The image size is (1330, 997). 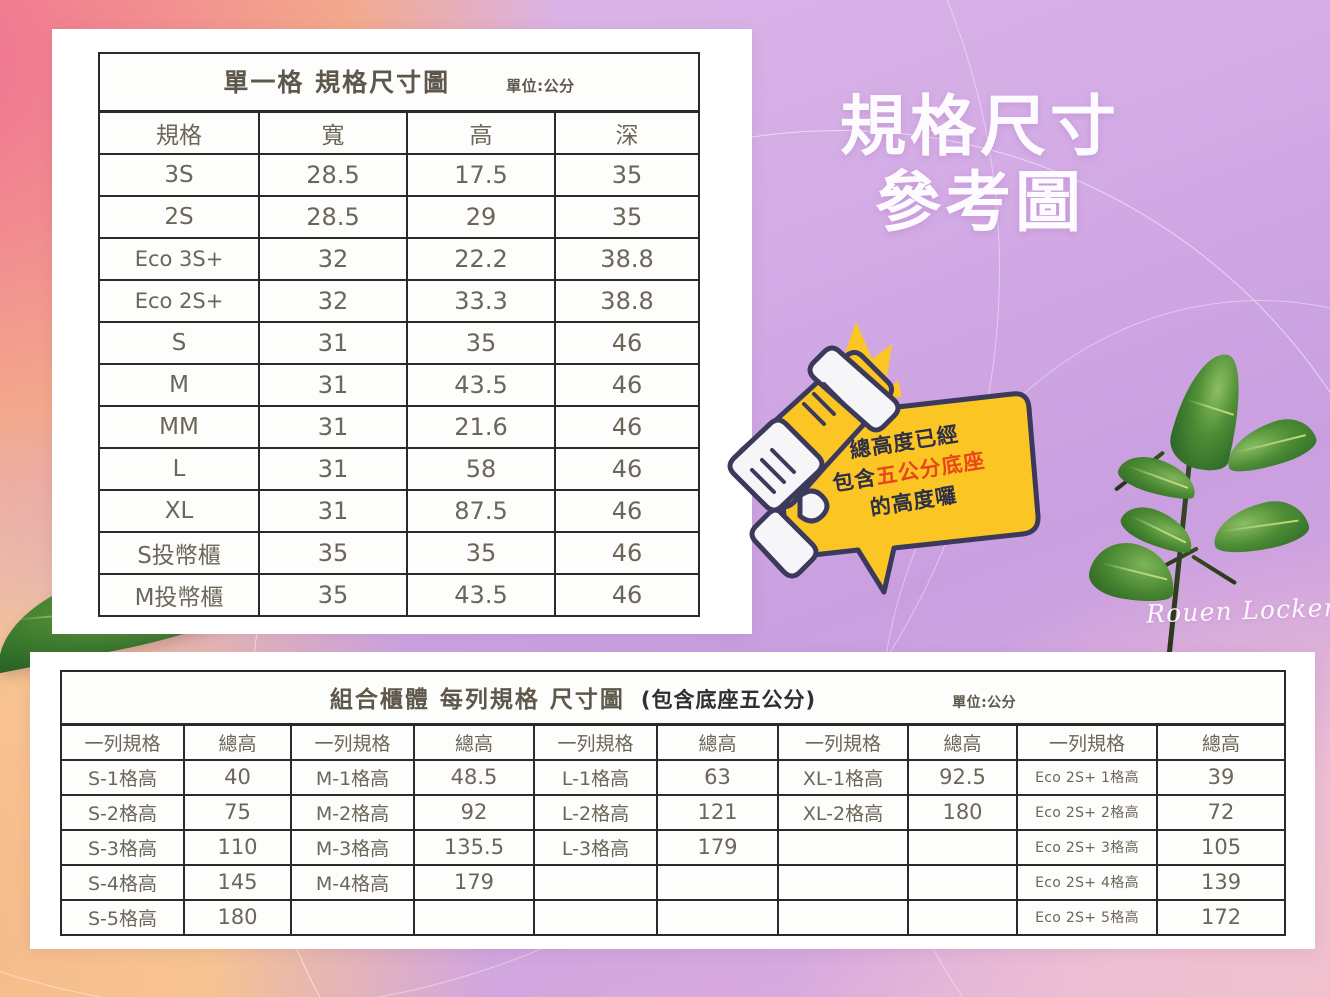 I want to click on table-title-row: 組合櫃體 每列規格 尺寸圖 (包含底座五公分) 單位:公分, so click(x=673, y=698).